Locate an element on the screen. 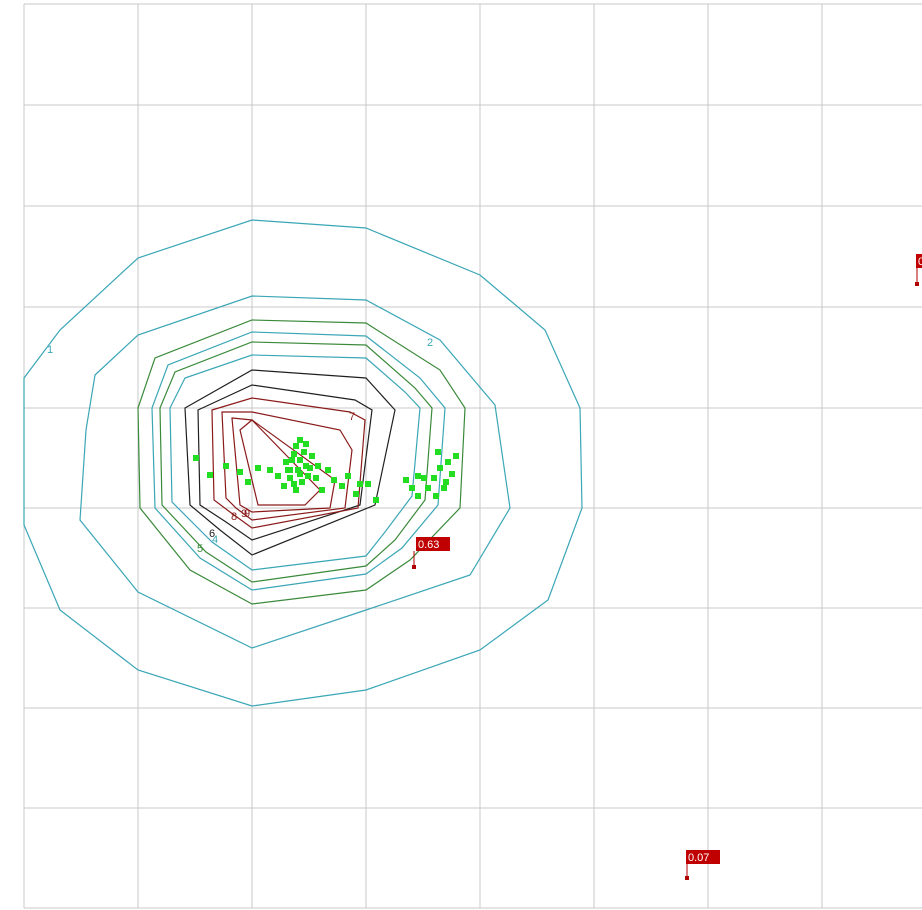 Image resolution: width=922 pixels, height=910 pixels. contour-label-4: 4 is located at coordinates (215, 540).